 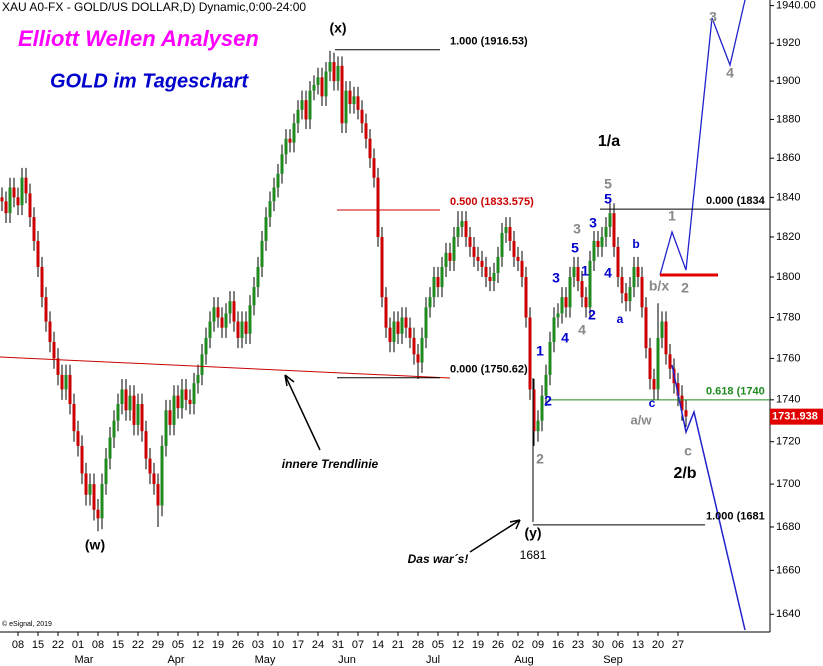 What do you see at coordinates (258, 645) in the screenshot?
I see `x-tick-label: 03` at bounding box center [258, 645].